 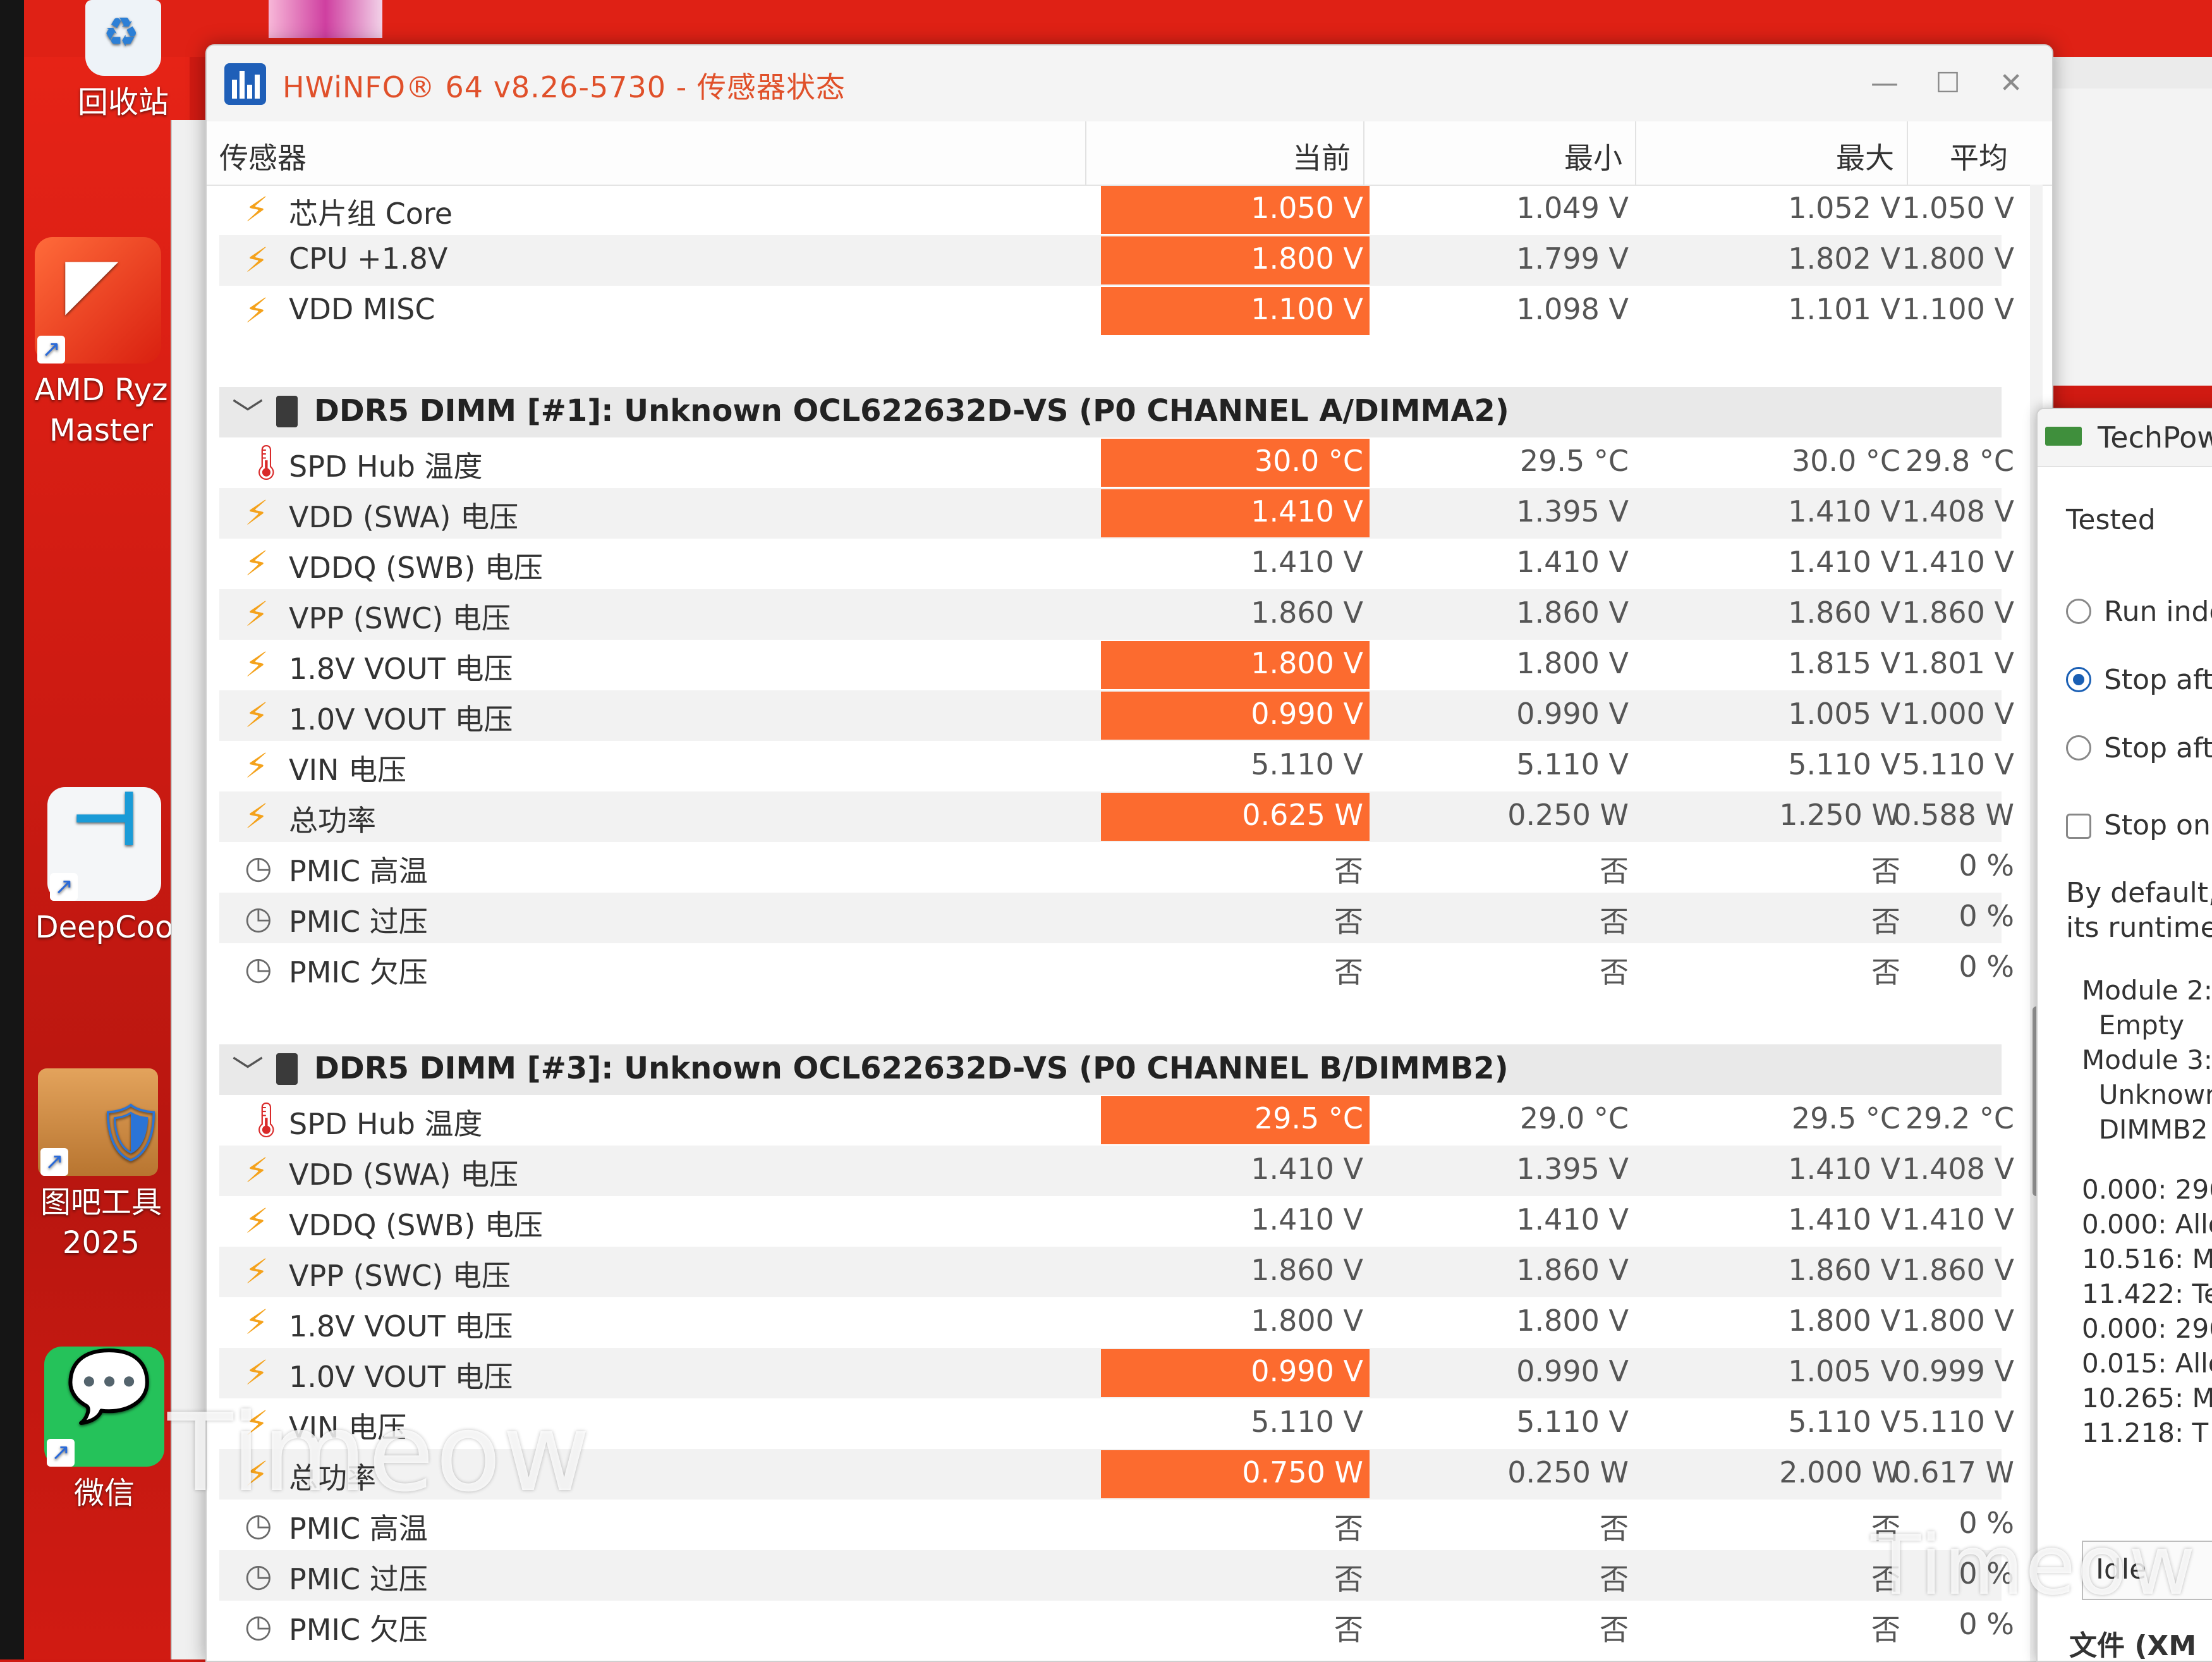 I want to click on sensor-name: 1.0V VOUT 电压, so click(x=401, y=719).